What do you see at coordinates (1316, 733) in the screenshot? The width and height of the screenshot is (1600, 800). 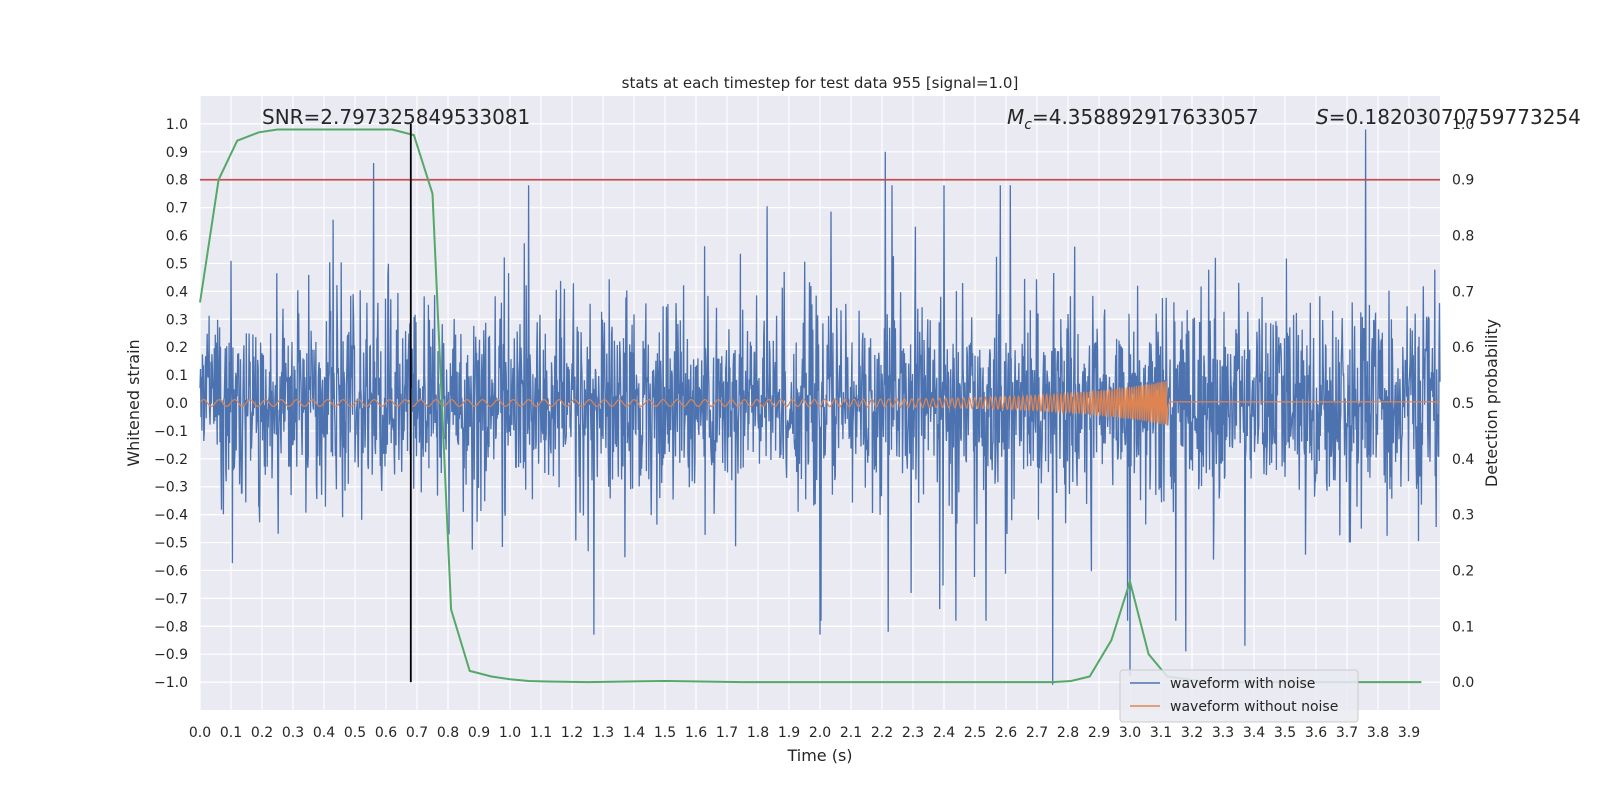 I see `x-tick-label: 3.6` at bounding box center [1316, 733].